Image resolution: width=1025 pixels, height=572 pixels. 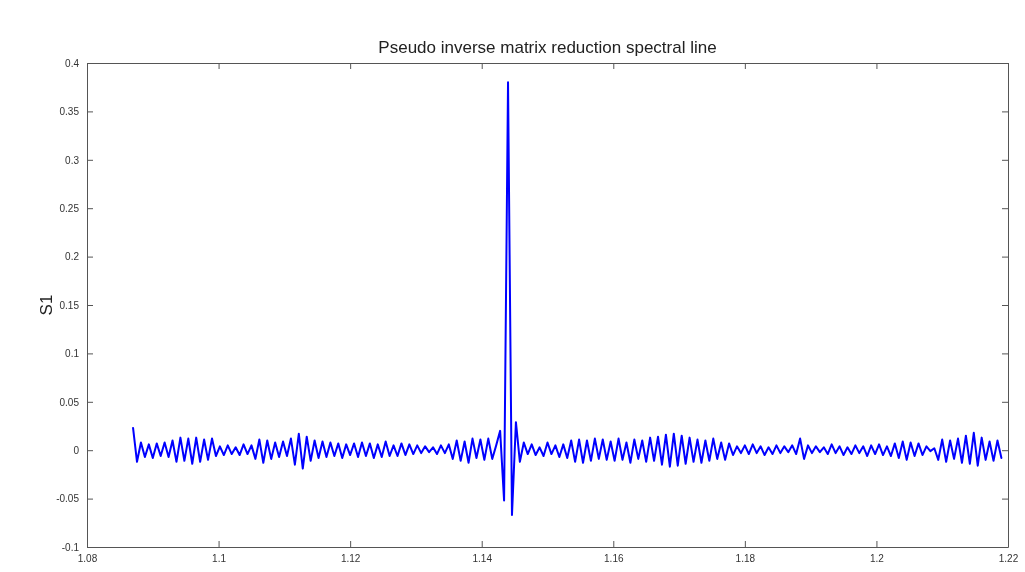 What do you see at coordinates (69, 305) in the screenshot?
I see `y-tick-label: 0.15` at bounding box center [69, 305].